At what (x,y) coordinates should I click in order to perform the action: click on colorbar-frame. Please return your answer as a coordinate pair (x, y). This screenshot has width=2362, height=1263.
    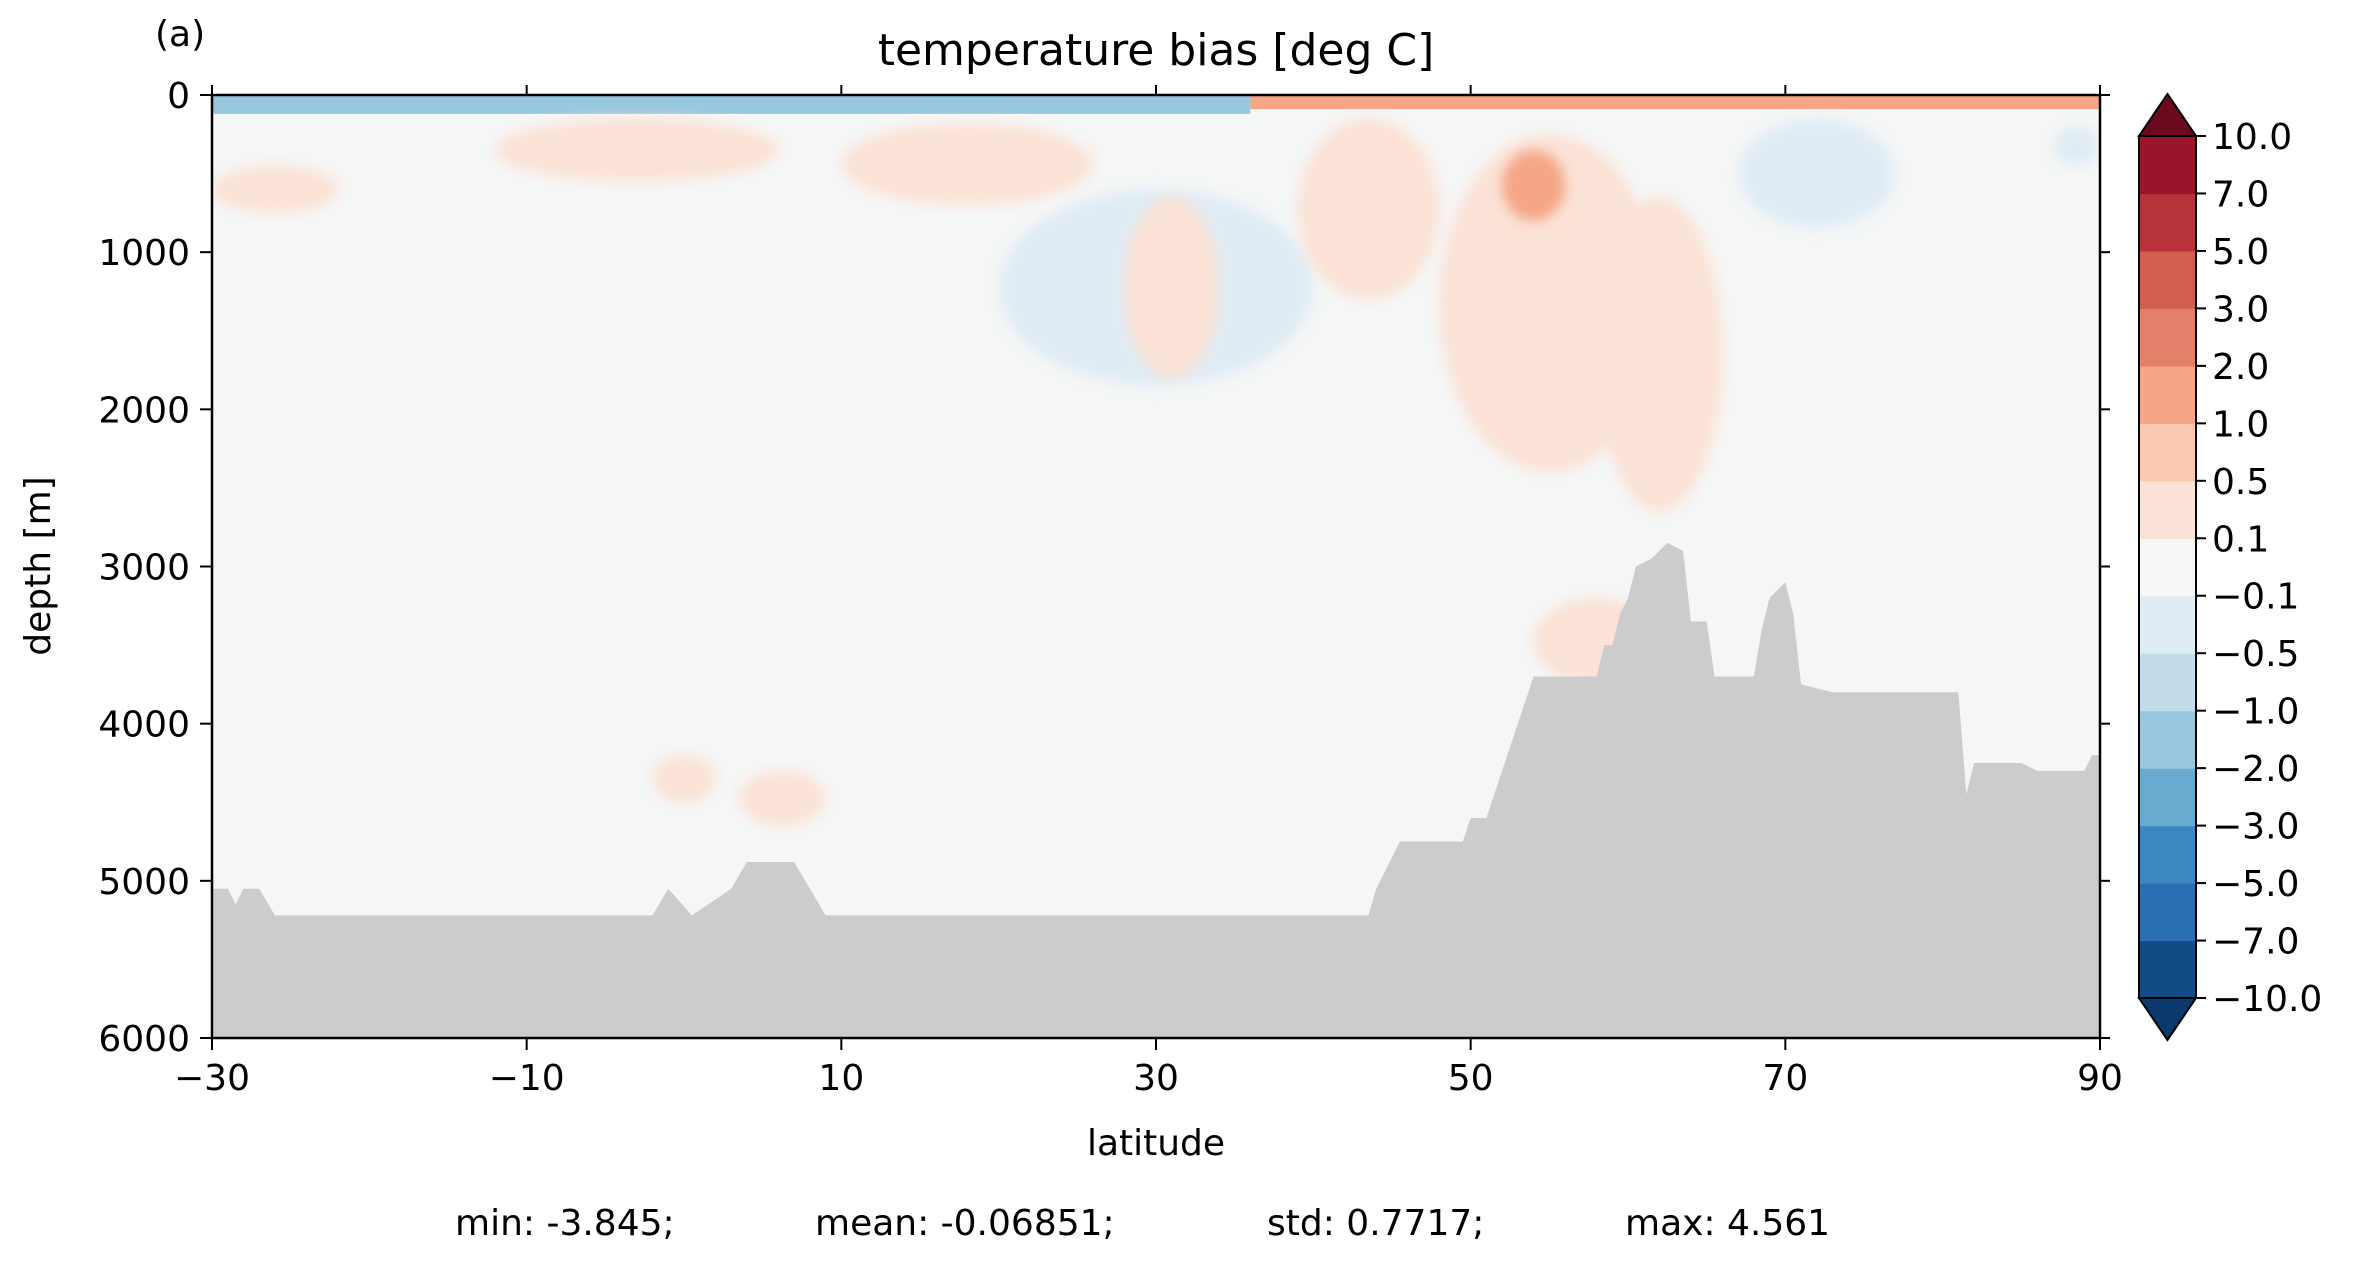
    Looking at the image, I should click on (2167, 567).